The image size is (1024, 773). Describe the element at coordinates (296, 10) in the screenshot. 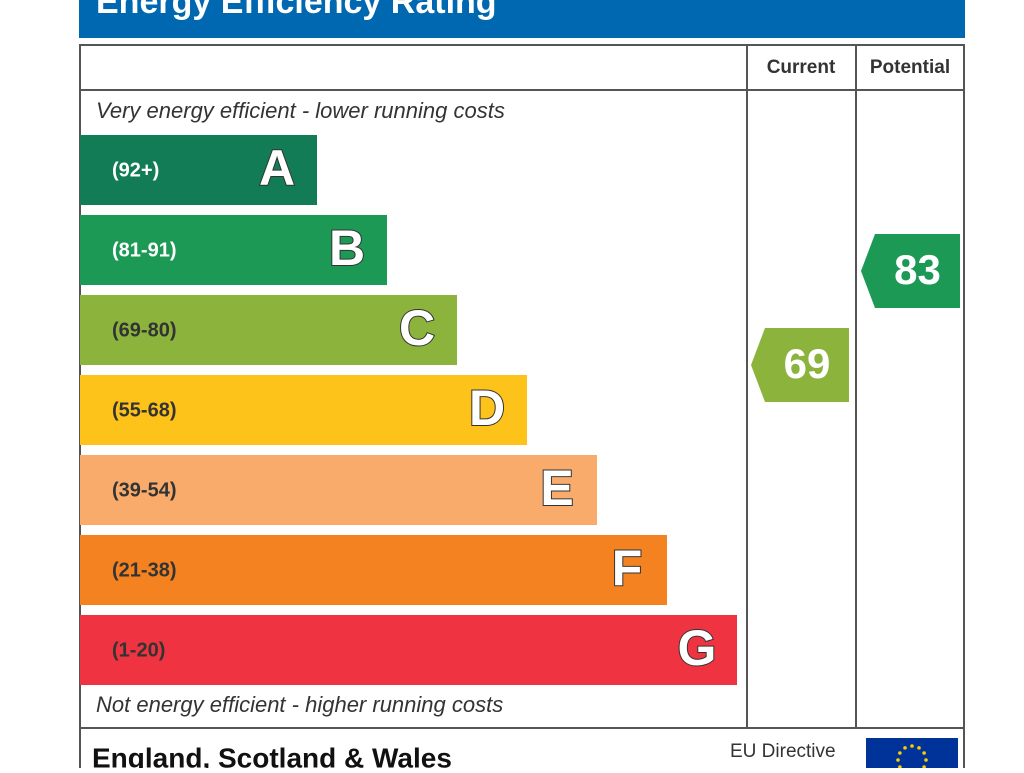

I see `title: Energy Efficiency Rating` at that location.